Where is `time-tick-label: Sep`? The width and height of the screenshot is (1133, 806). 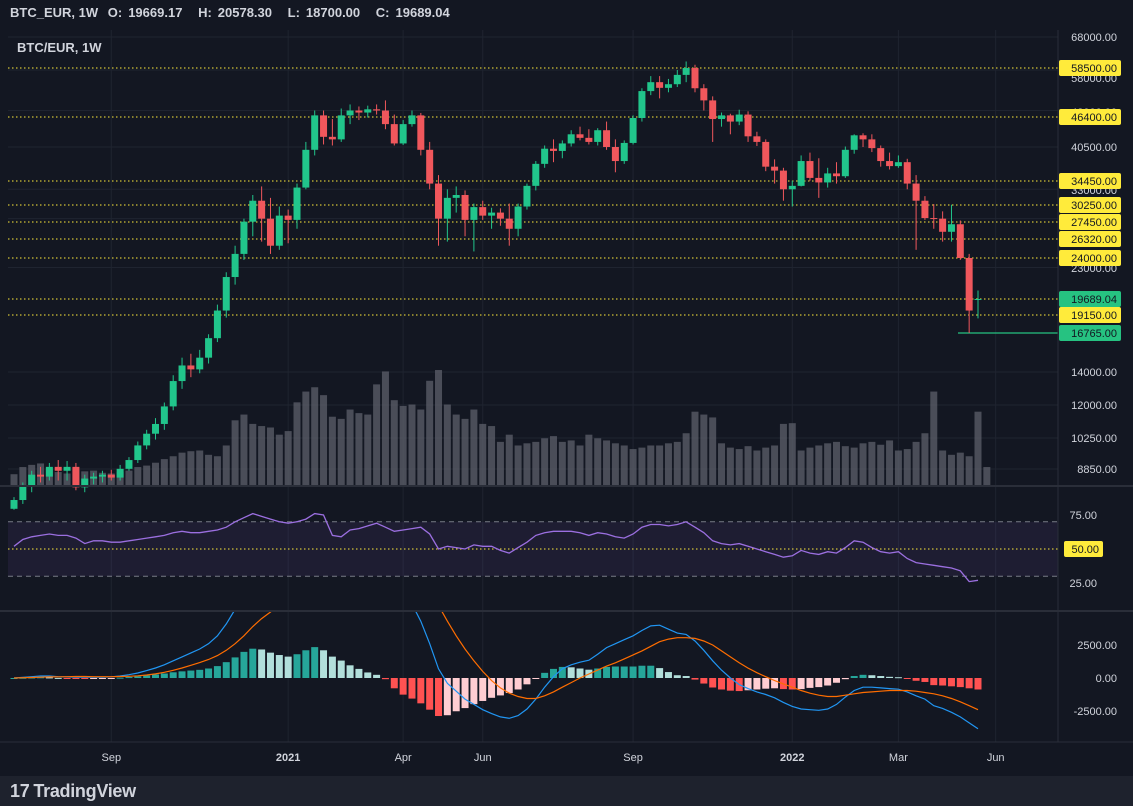
time-tick-label: Sep is located at coordinates (633, 758).